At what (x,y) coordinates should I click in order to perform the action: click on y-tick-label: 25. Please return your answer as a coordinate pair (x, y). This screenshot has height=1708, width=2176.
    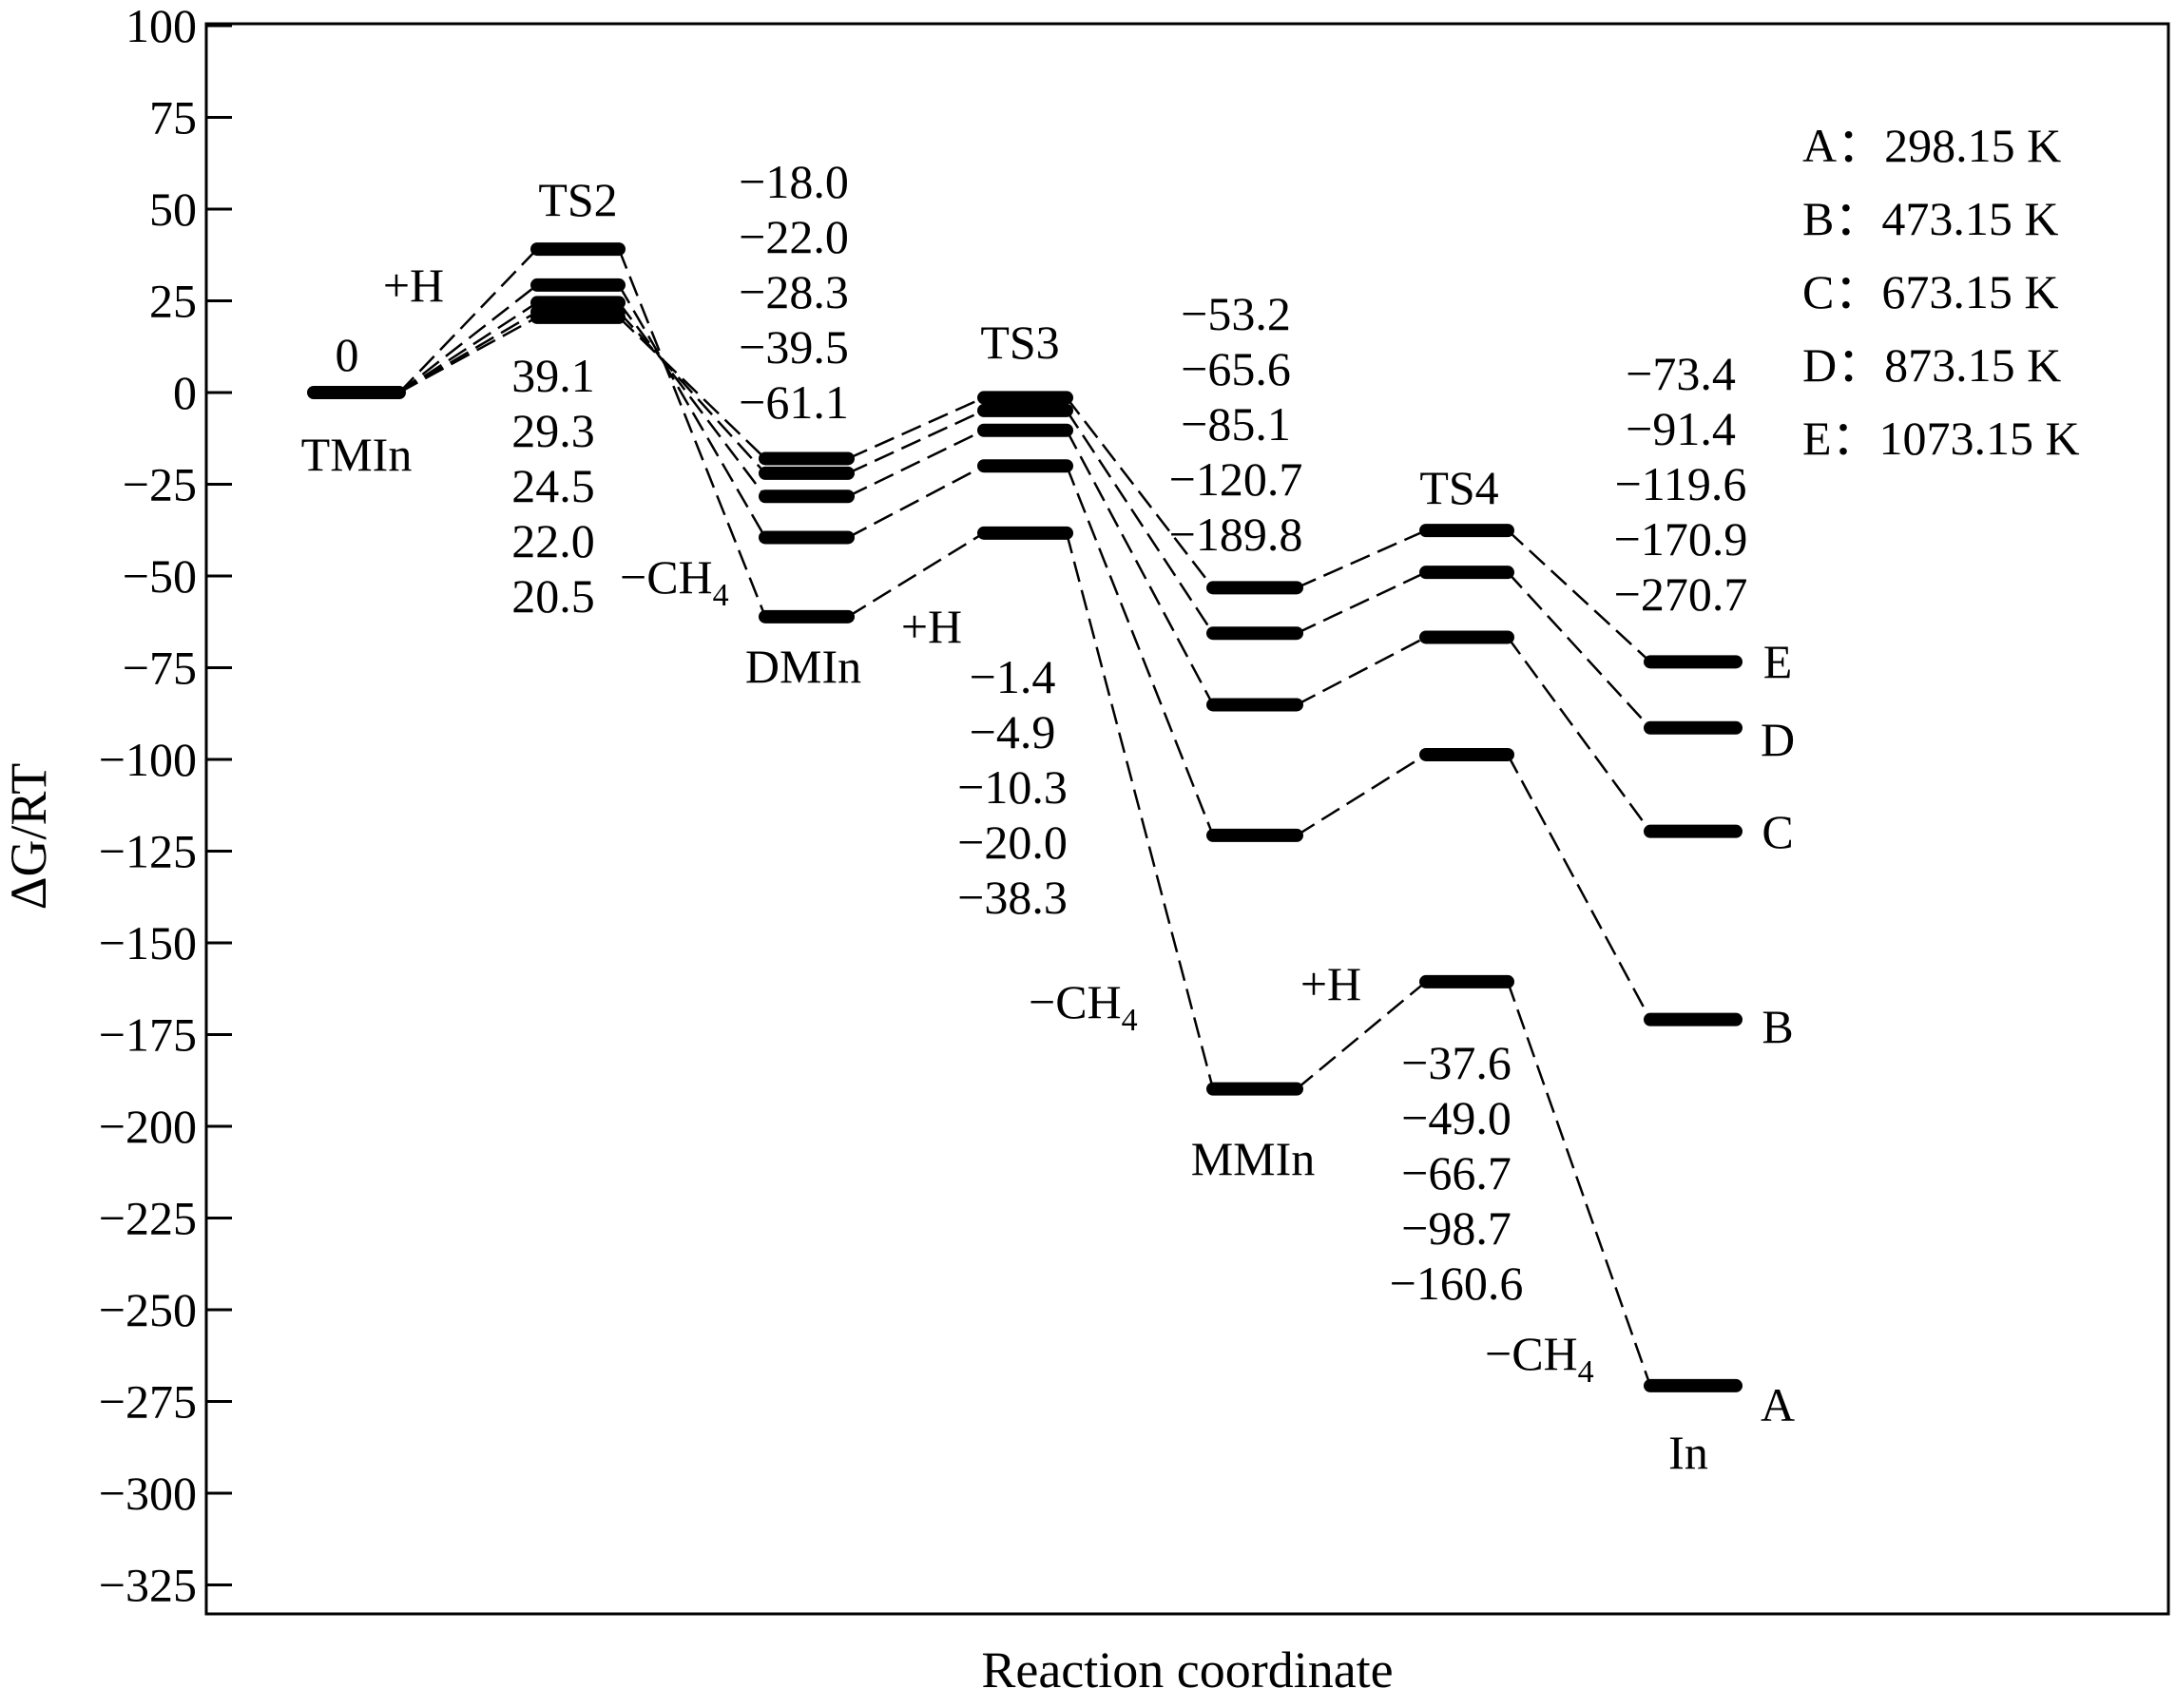
    Looking at the image, I should click on (173, 301).